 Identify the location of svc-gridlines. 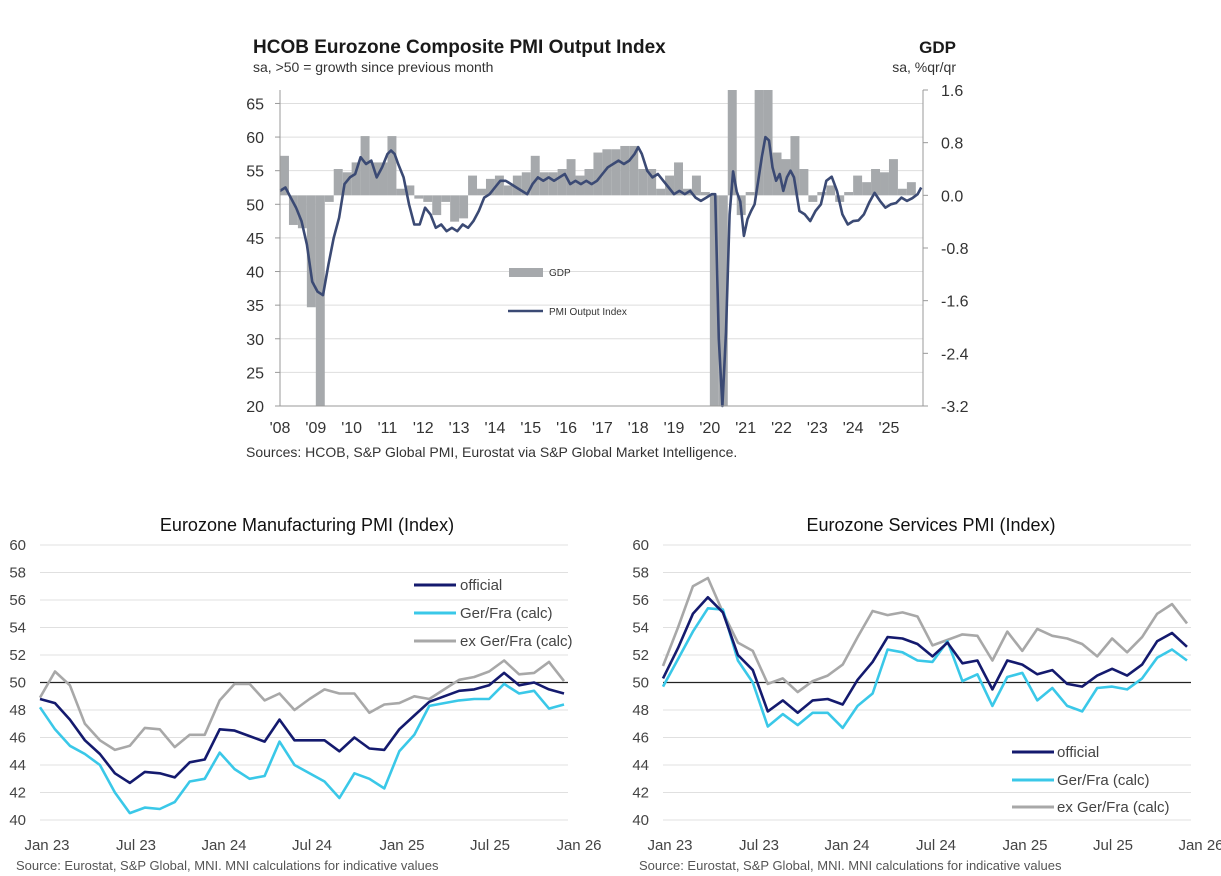
(927, 682).